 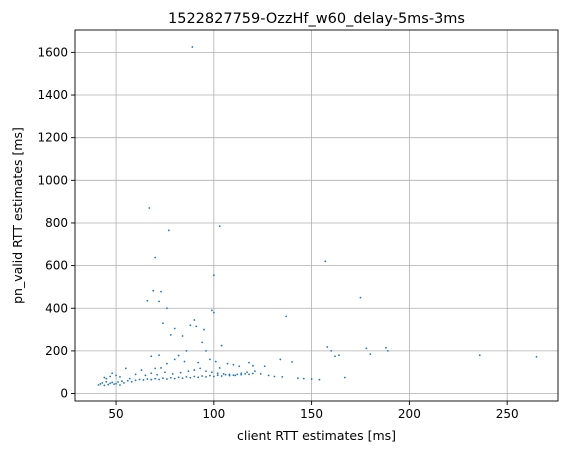 What do you see at coordinates (316, 435) in the screenshot?
I see `x-axis-label: client RTT estimates [ms]` at bounding box center [316, 435].